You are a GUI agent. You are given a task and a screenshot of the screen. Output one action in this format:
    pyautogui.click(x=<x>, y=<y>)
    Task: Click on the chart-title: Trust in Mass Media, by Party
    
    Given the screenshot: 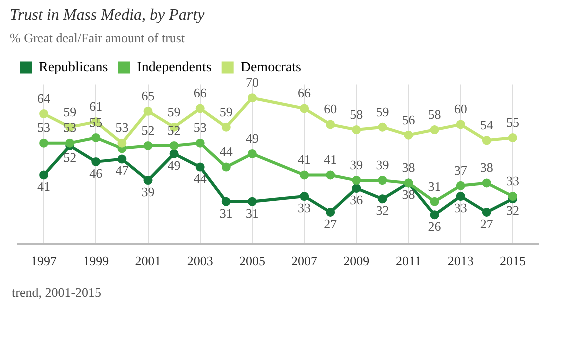 What is the action you would take?
    pyautogui.click(x=108, y=15)
    